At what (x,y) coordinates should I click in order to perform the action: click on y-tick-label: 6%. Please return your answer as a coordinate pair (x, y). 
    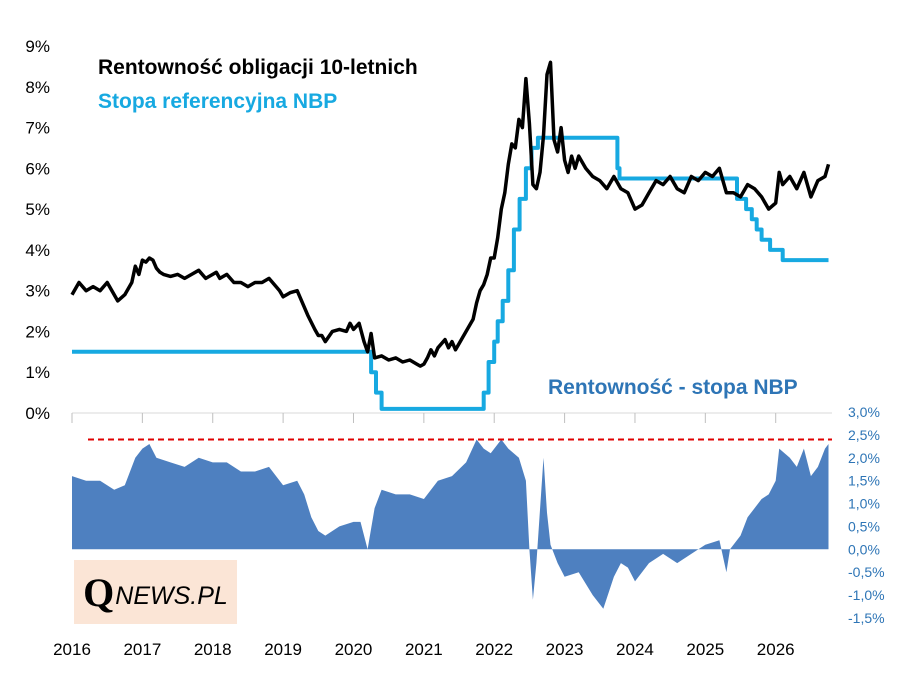
    Looking at the image, I should click on (37, 168).